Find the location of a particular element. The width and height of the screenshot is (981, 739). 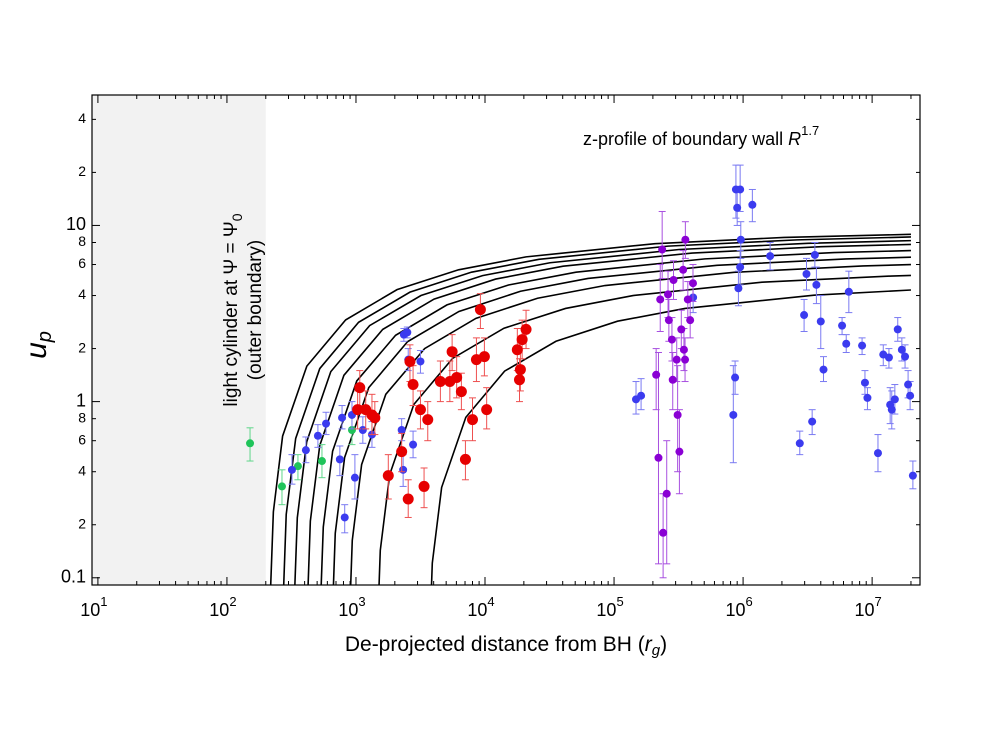

x-axis-label: De-projected distance from BH (rg) is located at coordinates (506, 646).